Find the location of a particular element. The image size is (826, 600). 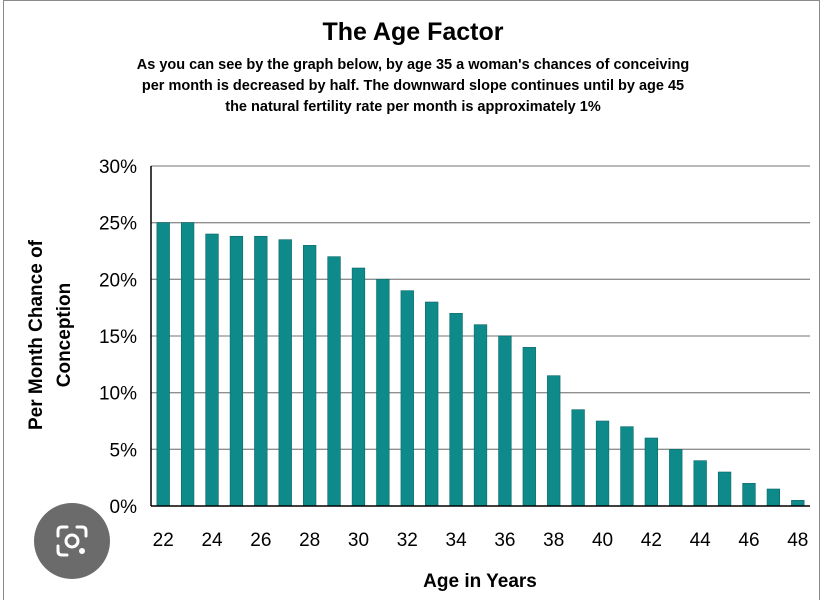

x-tick-label: 46 is located at coordinates (748, 540).